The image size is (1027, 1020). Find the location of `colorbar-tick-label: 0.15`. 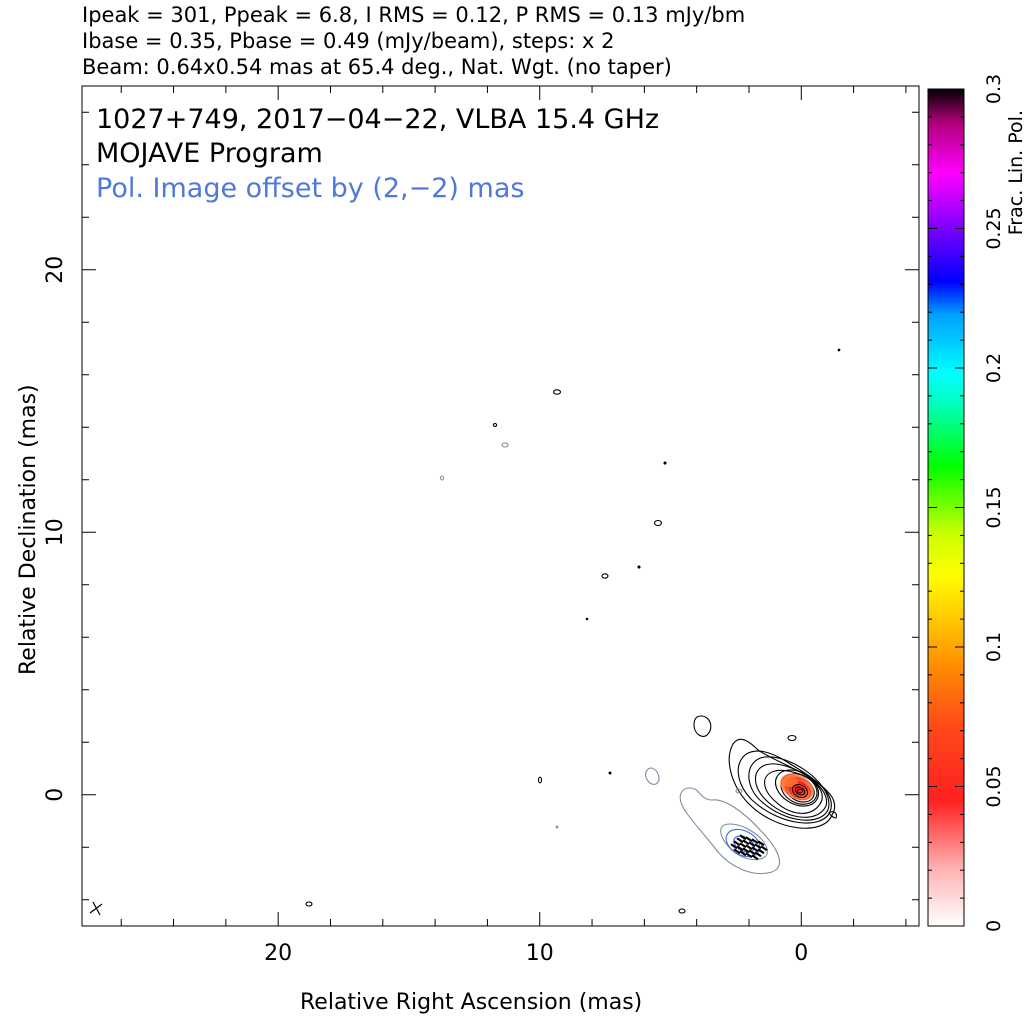

colorbar-tick-label: 0.15 is located at coordinates (994, 507).